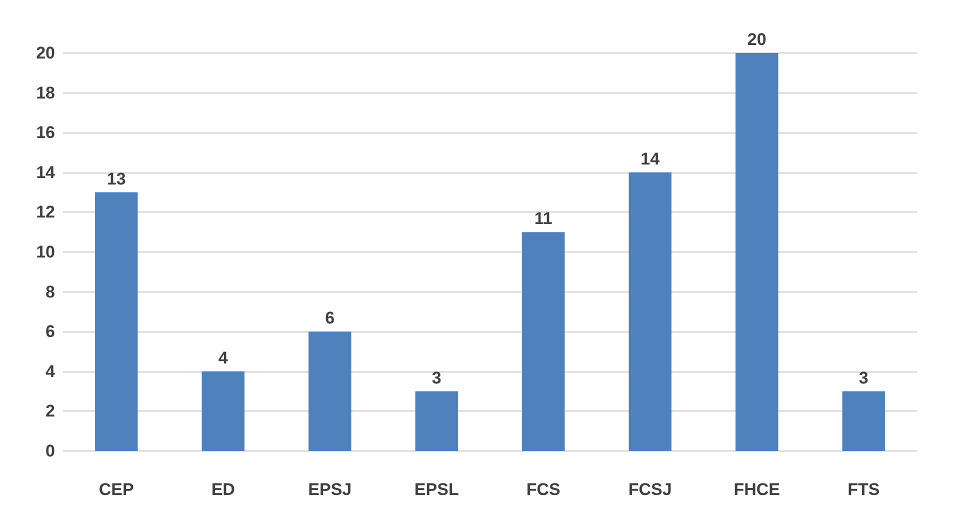 Image resolution: width=955 pixels, height=511 pixels. I want to click on y-tick-label: 4, so click(51, 371).